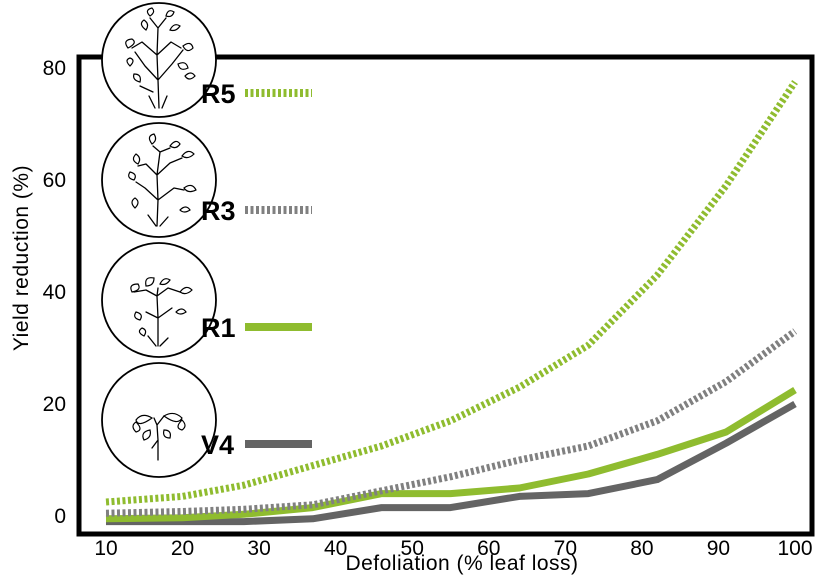 Image resolution: width=824 pixels, height=578 pixels. Describe the element at coordinates (258, 548) in the screenshot. I see `x-tick-label: 30` at that location.